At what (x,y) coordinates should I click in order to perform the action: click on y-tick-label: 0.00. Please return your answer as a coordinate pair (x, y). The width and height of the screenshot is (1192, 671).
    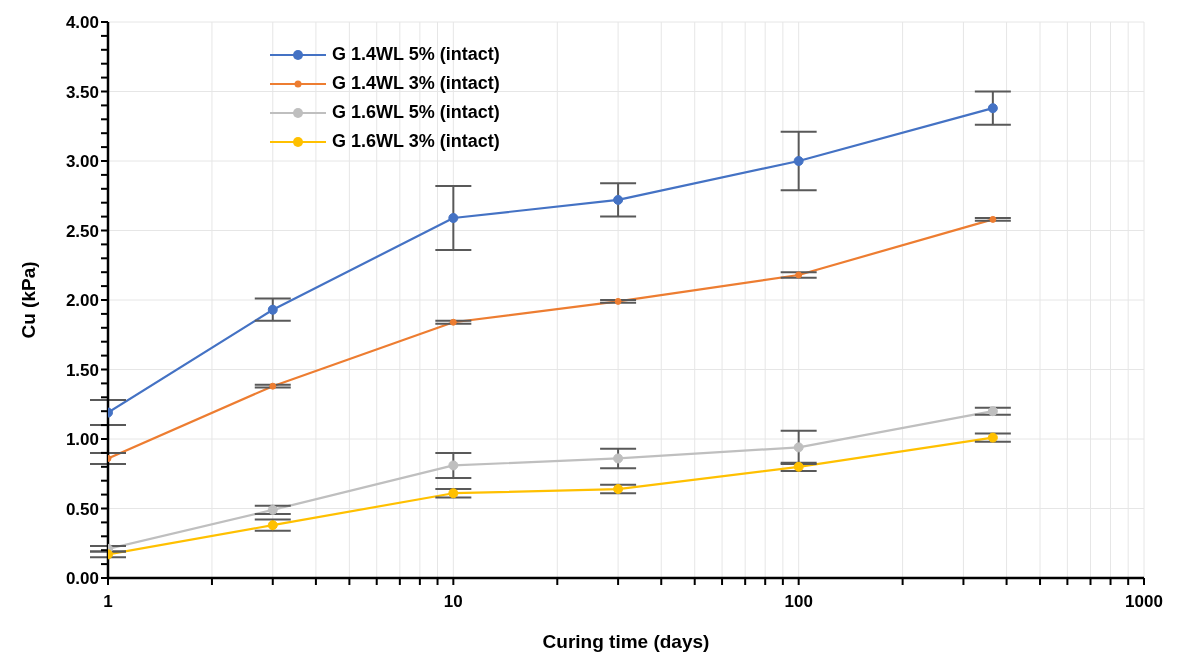
    Looking at the image, I should click on (82, 579).